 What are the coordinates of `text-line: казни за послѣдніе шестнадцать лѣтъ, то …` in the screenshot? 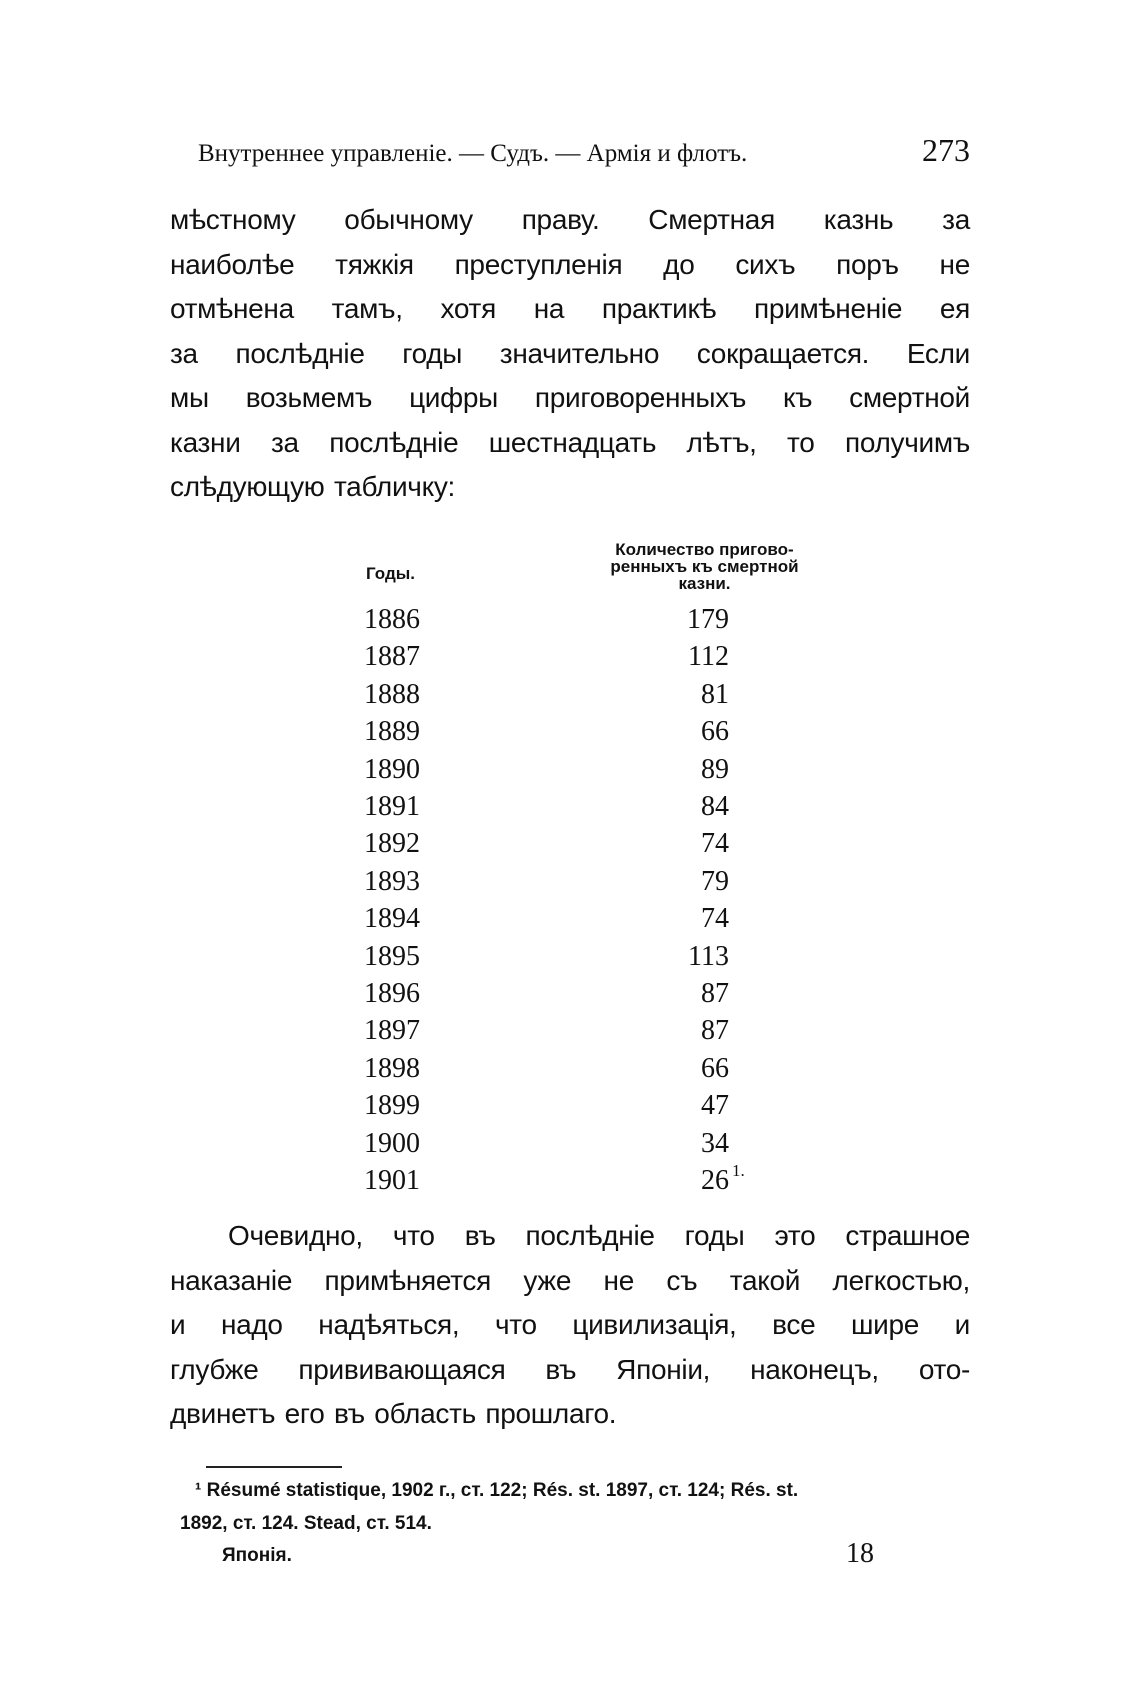 It's located at (570, 442).